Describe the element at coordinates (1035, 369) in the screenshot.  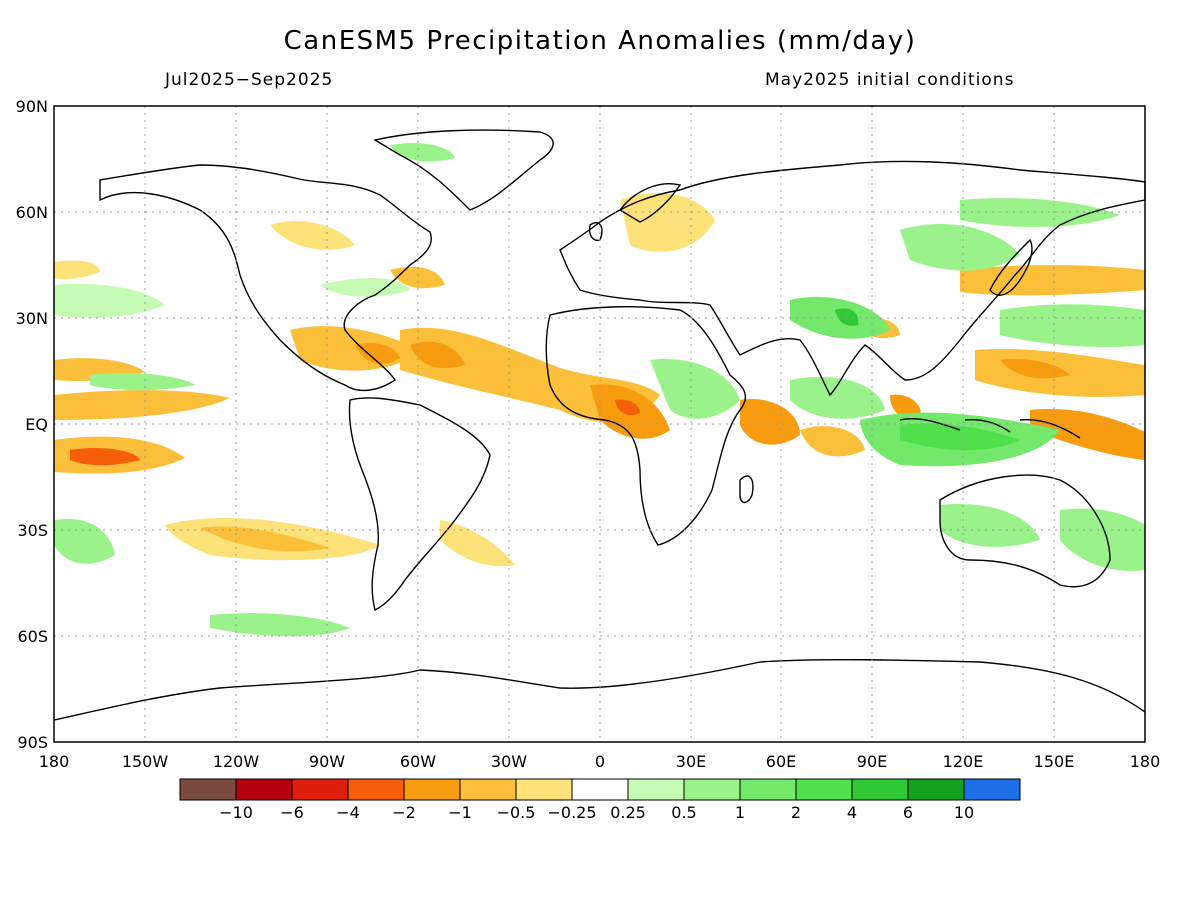
I see `anomaly-dry-phil-core` at that location.